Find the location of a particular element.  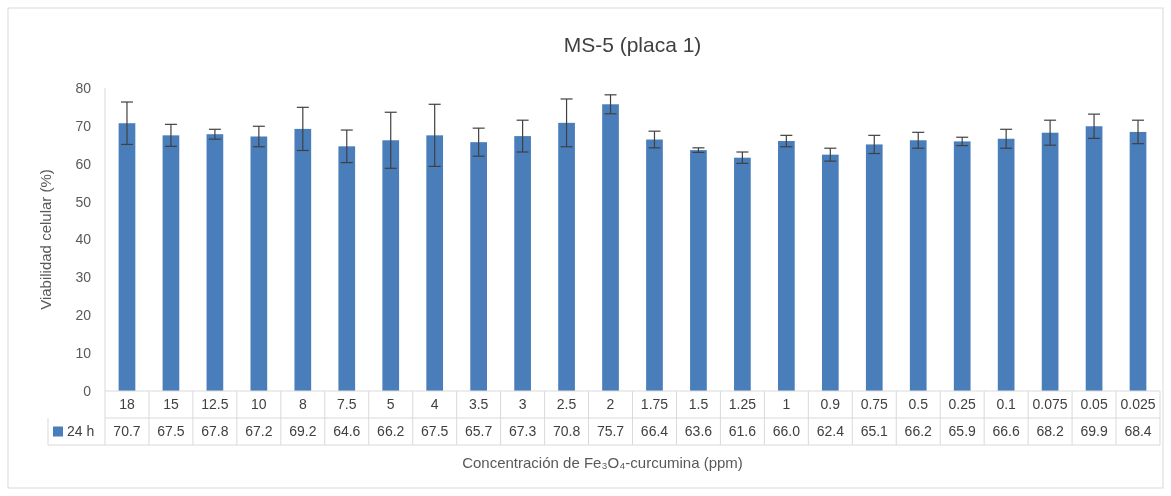

y-tick-label: 80 is located at coordinates (83, 87).